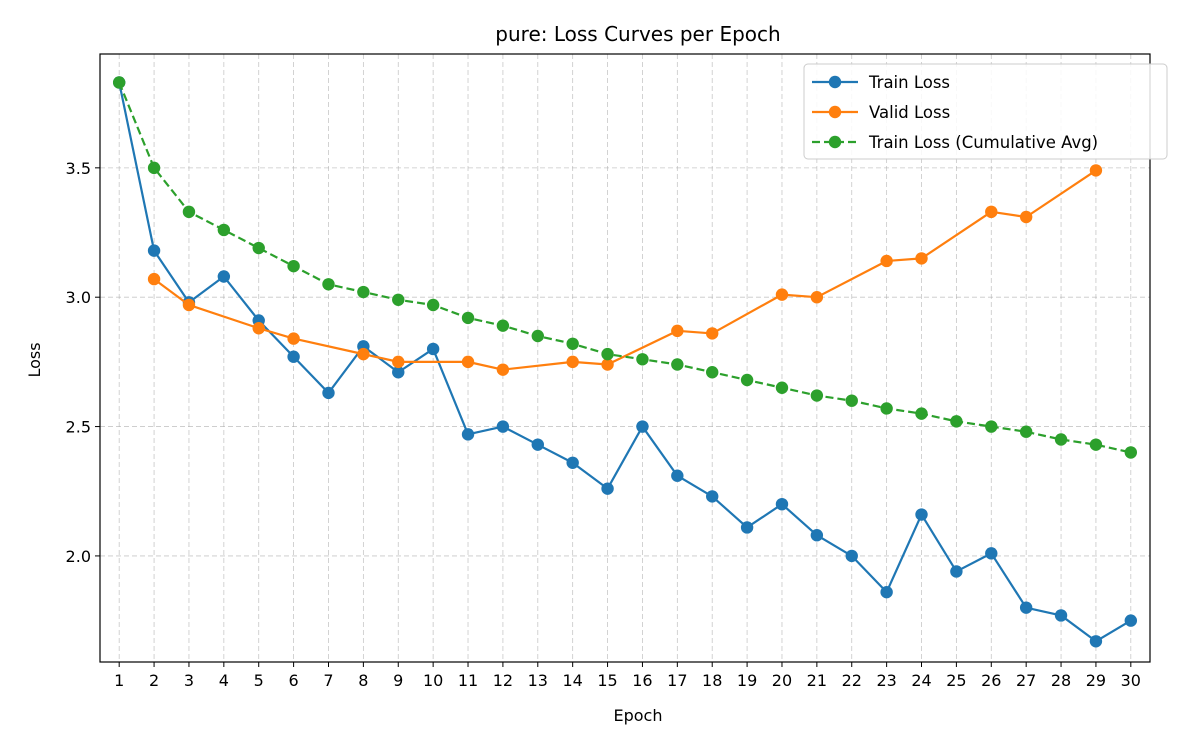  Describe the element at coordinates (1131, 680) in the screenshot. I see `x-tick-label: 30` at that location.